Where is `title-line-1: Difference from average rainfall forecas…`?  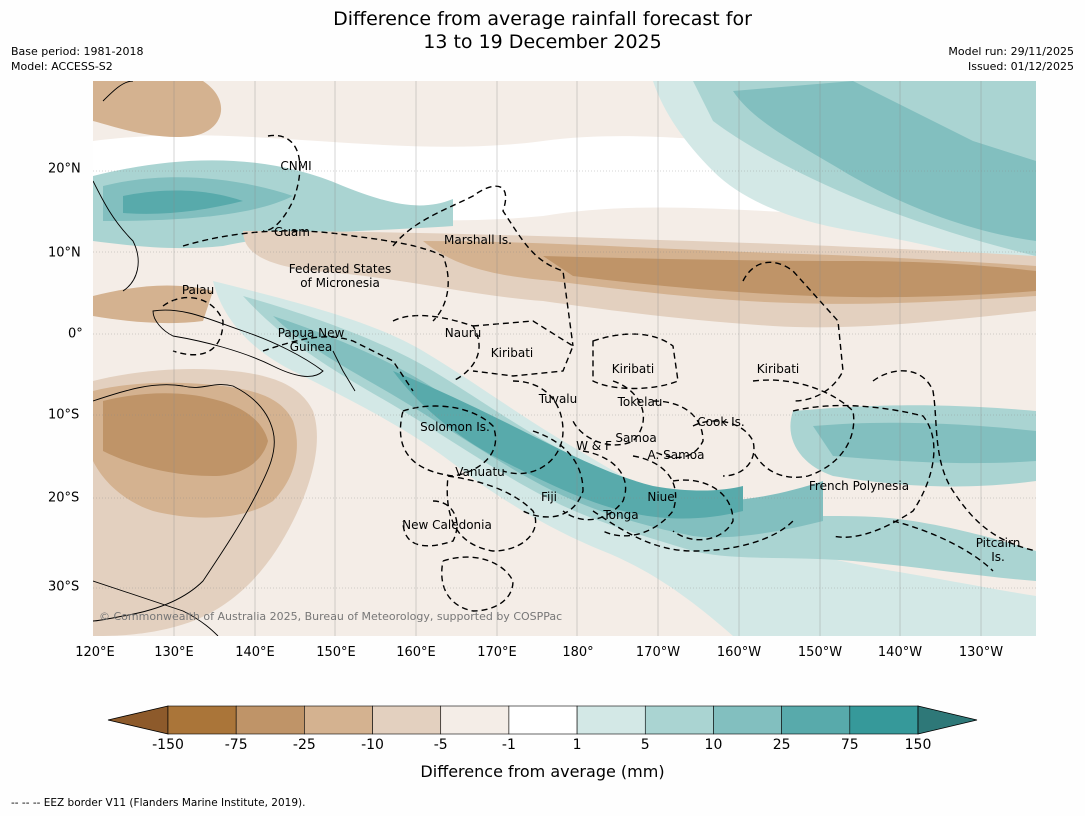 title-line-1: Difference from average rainfall forecas… is located at coordinates (542, 19).